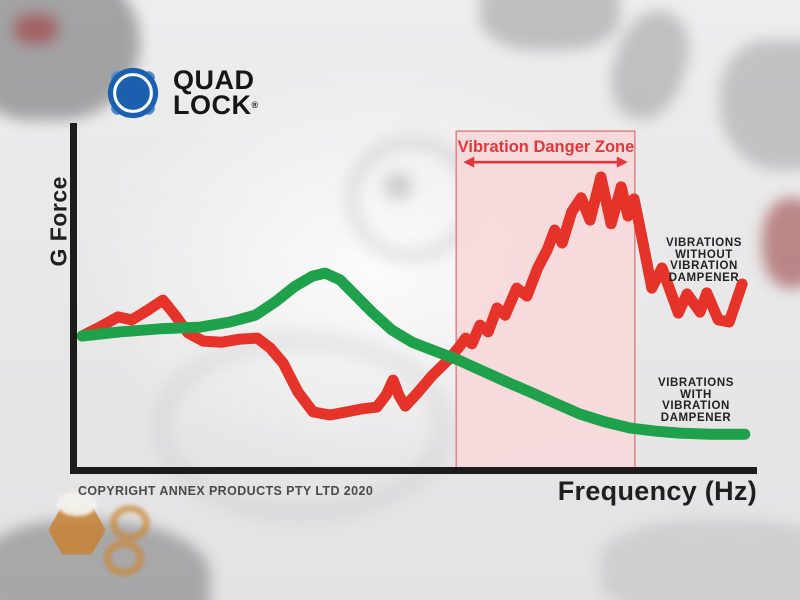  What do you see at coordinates (133, 93) in the screenshot?
I see `quad-lock-mount-icon` at bounding box center [133, 93].